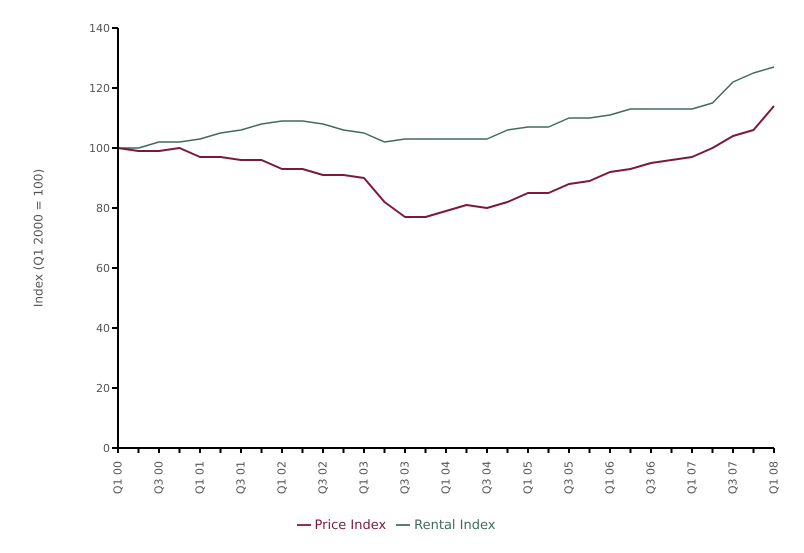  I want to click on x-tick-label: Q3 05, so click(569, 477).